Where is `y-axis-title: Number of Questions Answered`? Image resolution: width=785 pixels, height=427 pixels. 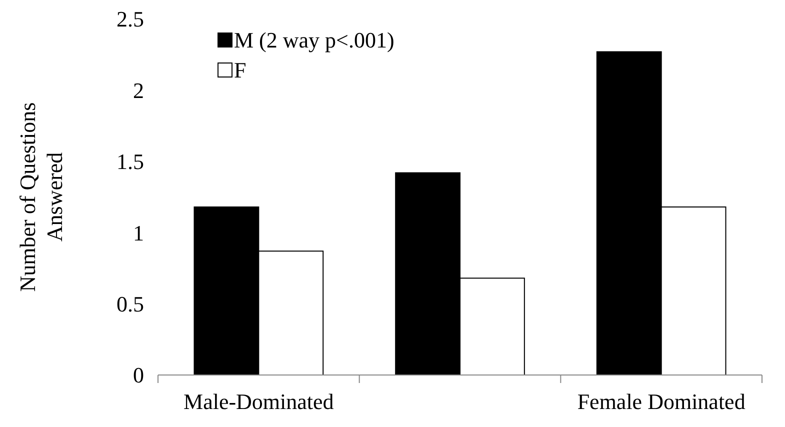 y-axis-title: Number of Questions Answered is located at coordinates (41, 197).